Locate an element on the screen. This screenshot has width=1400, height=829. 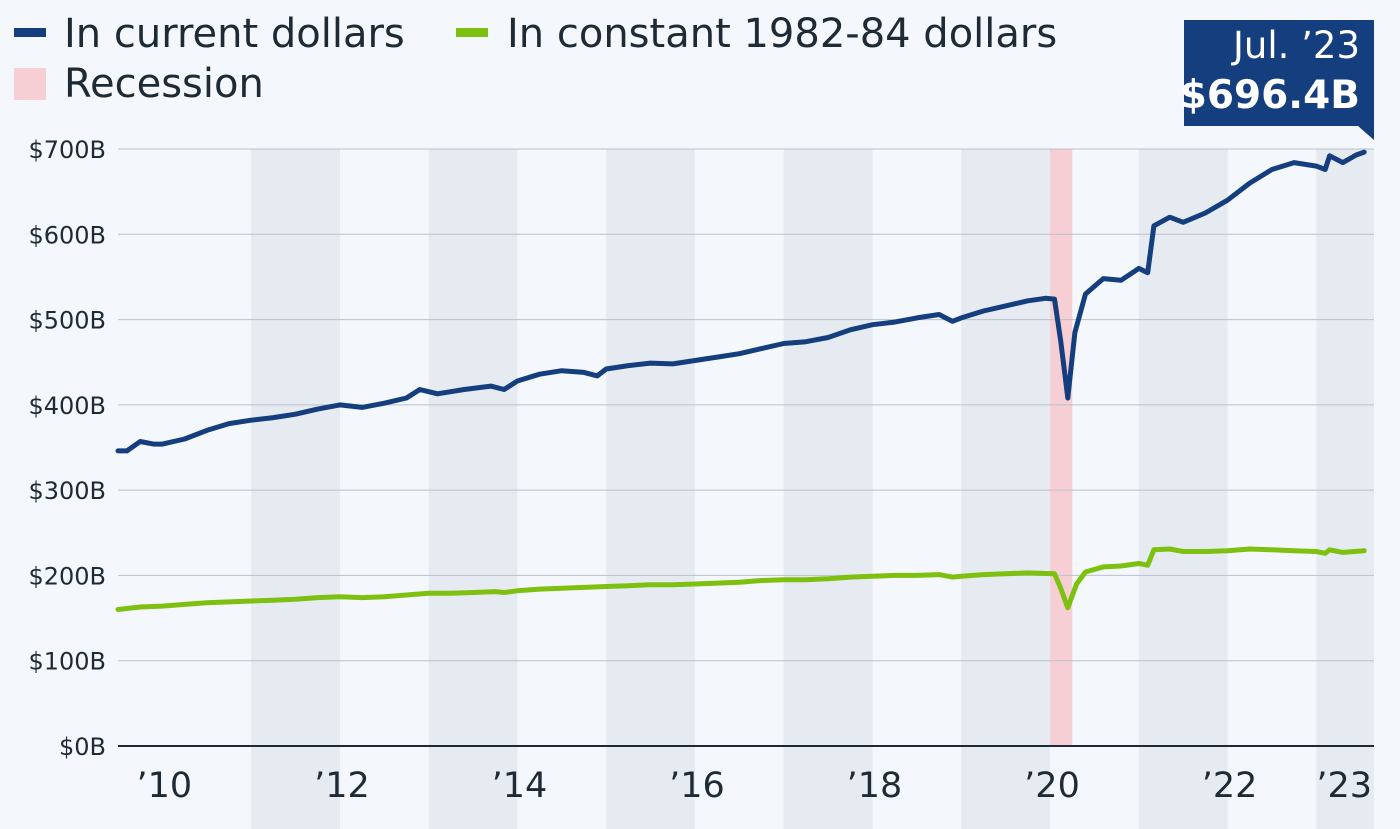
y-tick-label: $200B is located at coordinates (67, 576).